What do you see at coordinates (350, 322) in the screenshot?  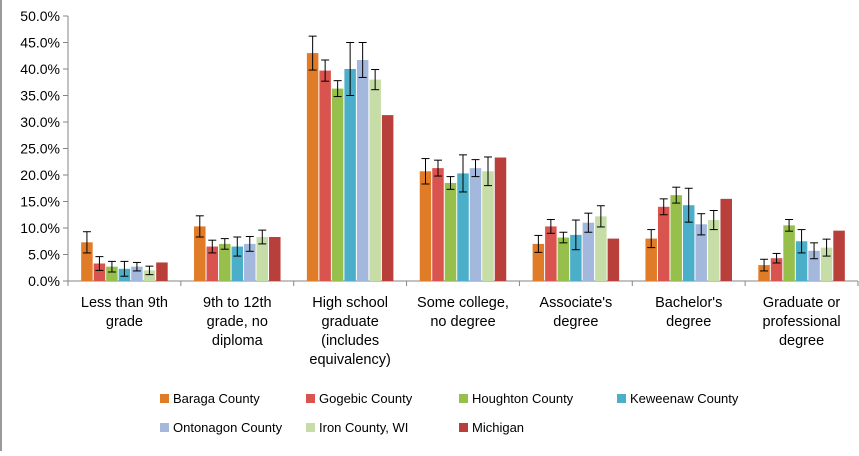 I see `x-category-label: graduate` at bounding box center [350, 322].